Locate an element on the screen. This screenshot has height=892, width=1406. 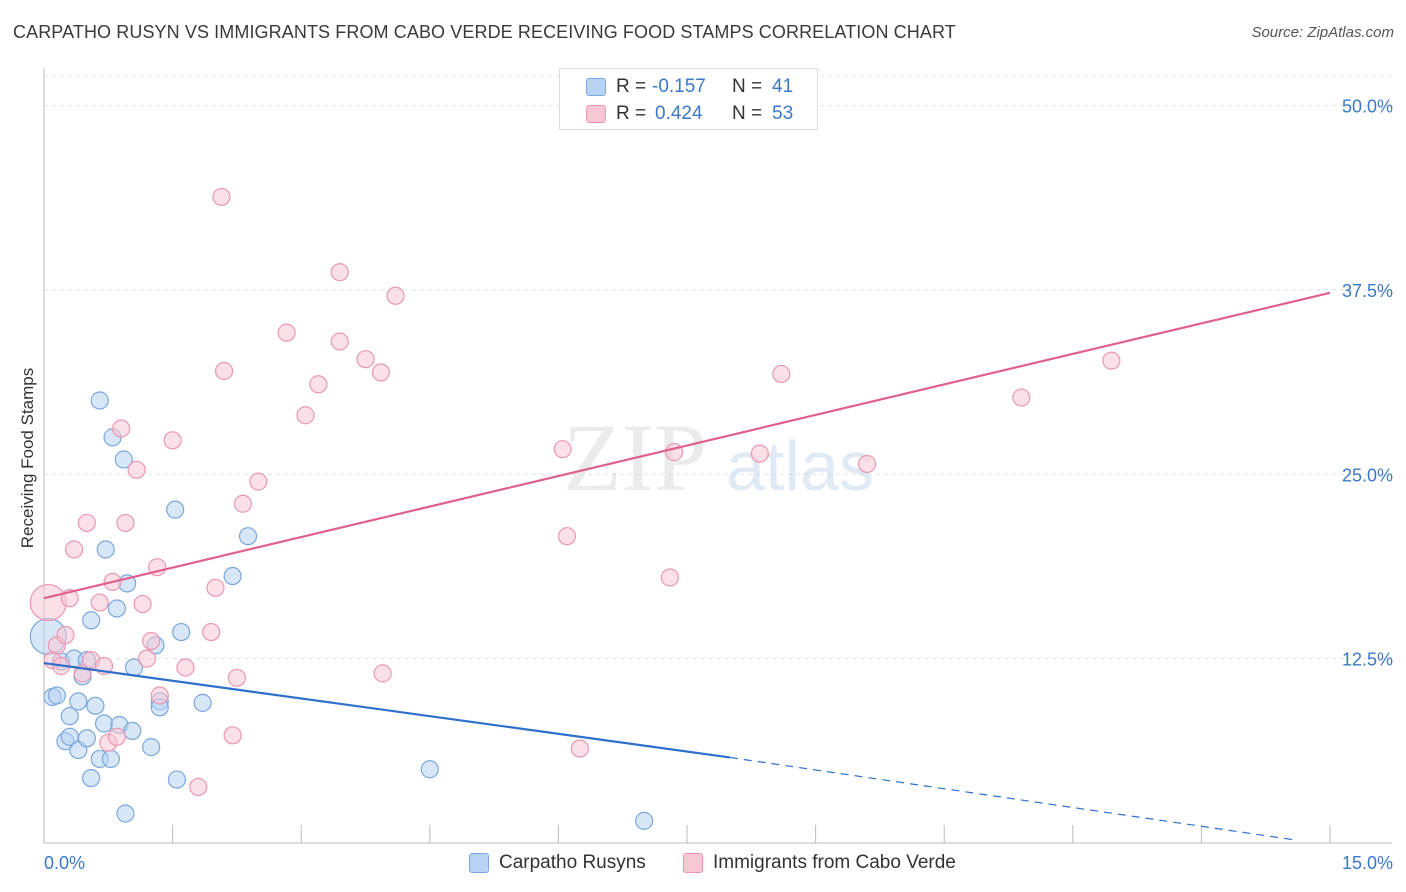
legend-n-value: 41 is located at coordinates (783, 86).